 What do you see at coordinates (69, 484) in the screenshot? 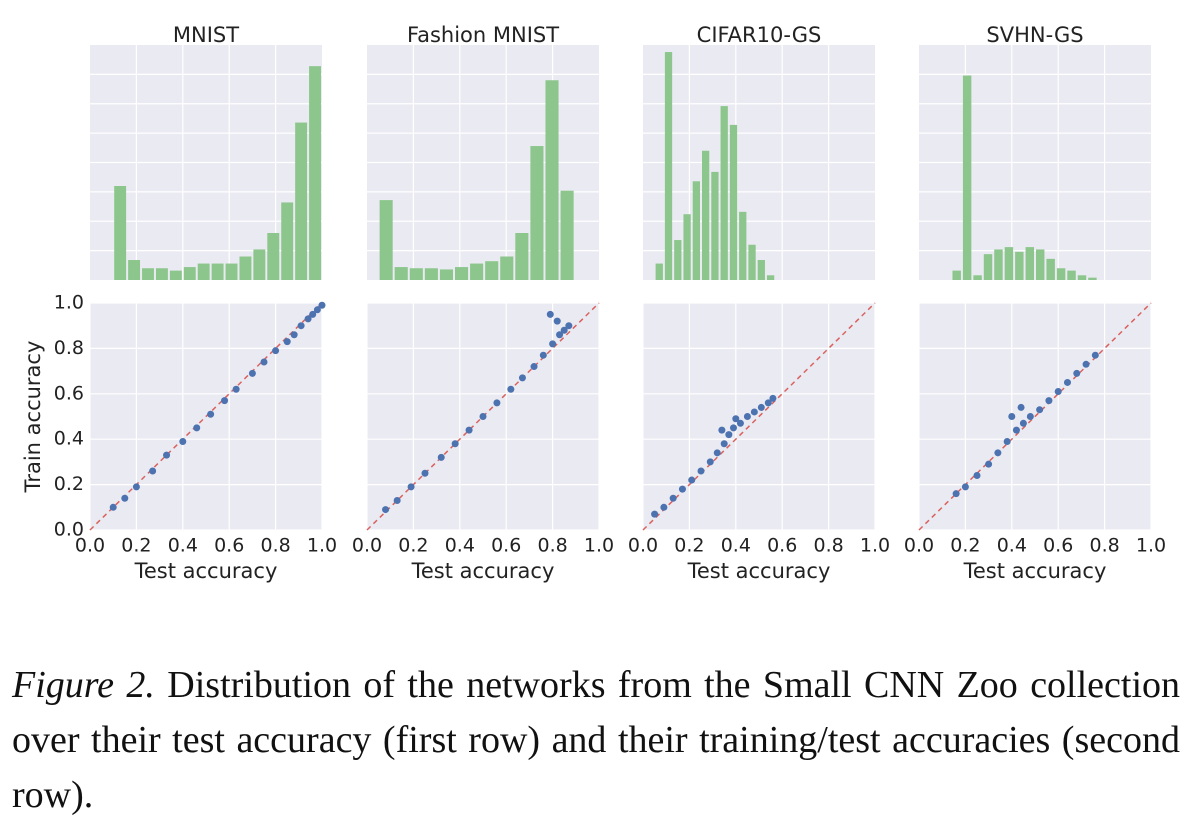
I see `y-tick-label: 0.2` at bounding box center [69, 484].